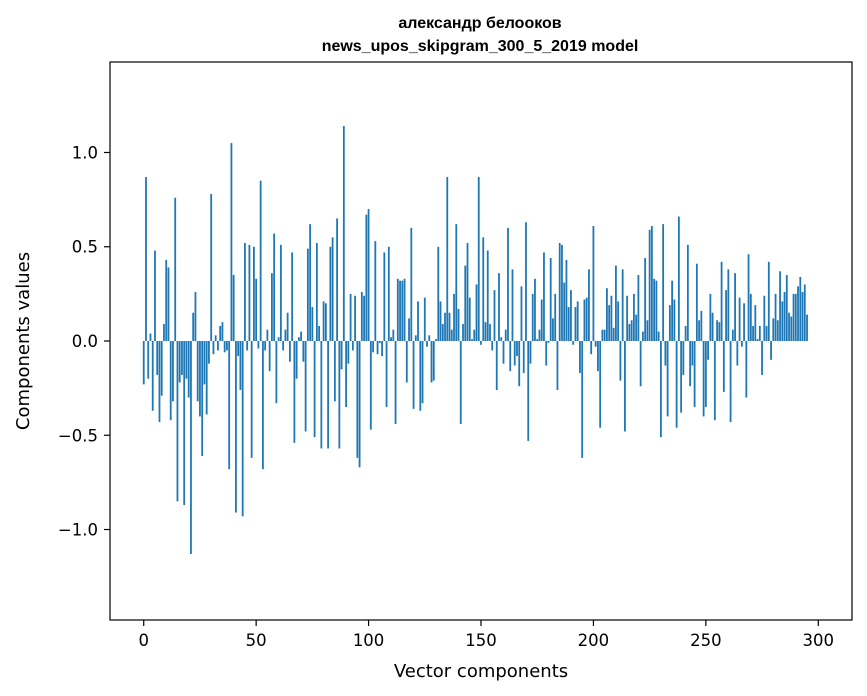 Image resolution: width=867 pixels, height=696 pixels. I want to click on x-axis-ticks: 0 50 100 150 200 250 300, so click(486, 635).